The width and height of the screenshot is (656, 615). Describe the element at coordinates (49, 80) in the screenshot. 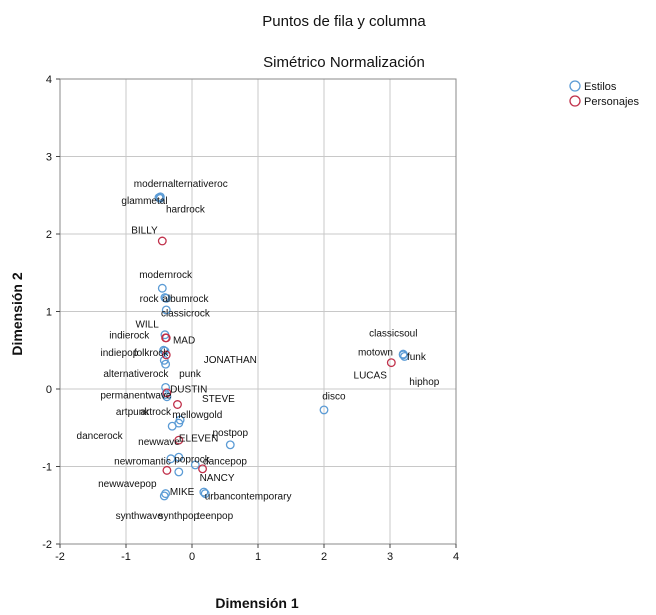

I see `y-tick-label: 4` at that location.